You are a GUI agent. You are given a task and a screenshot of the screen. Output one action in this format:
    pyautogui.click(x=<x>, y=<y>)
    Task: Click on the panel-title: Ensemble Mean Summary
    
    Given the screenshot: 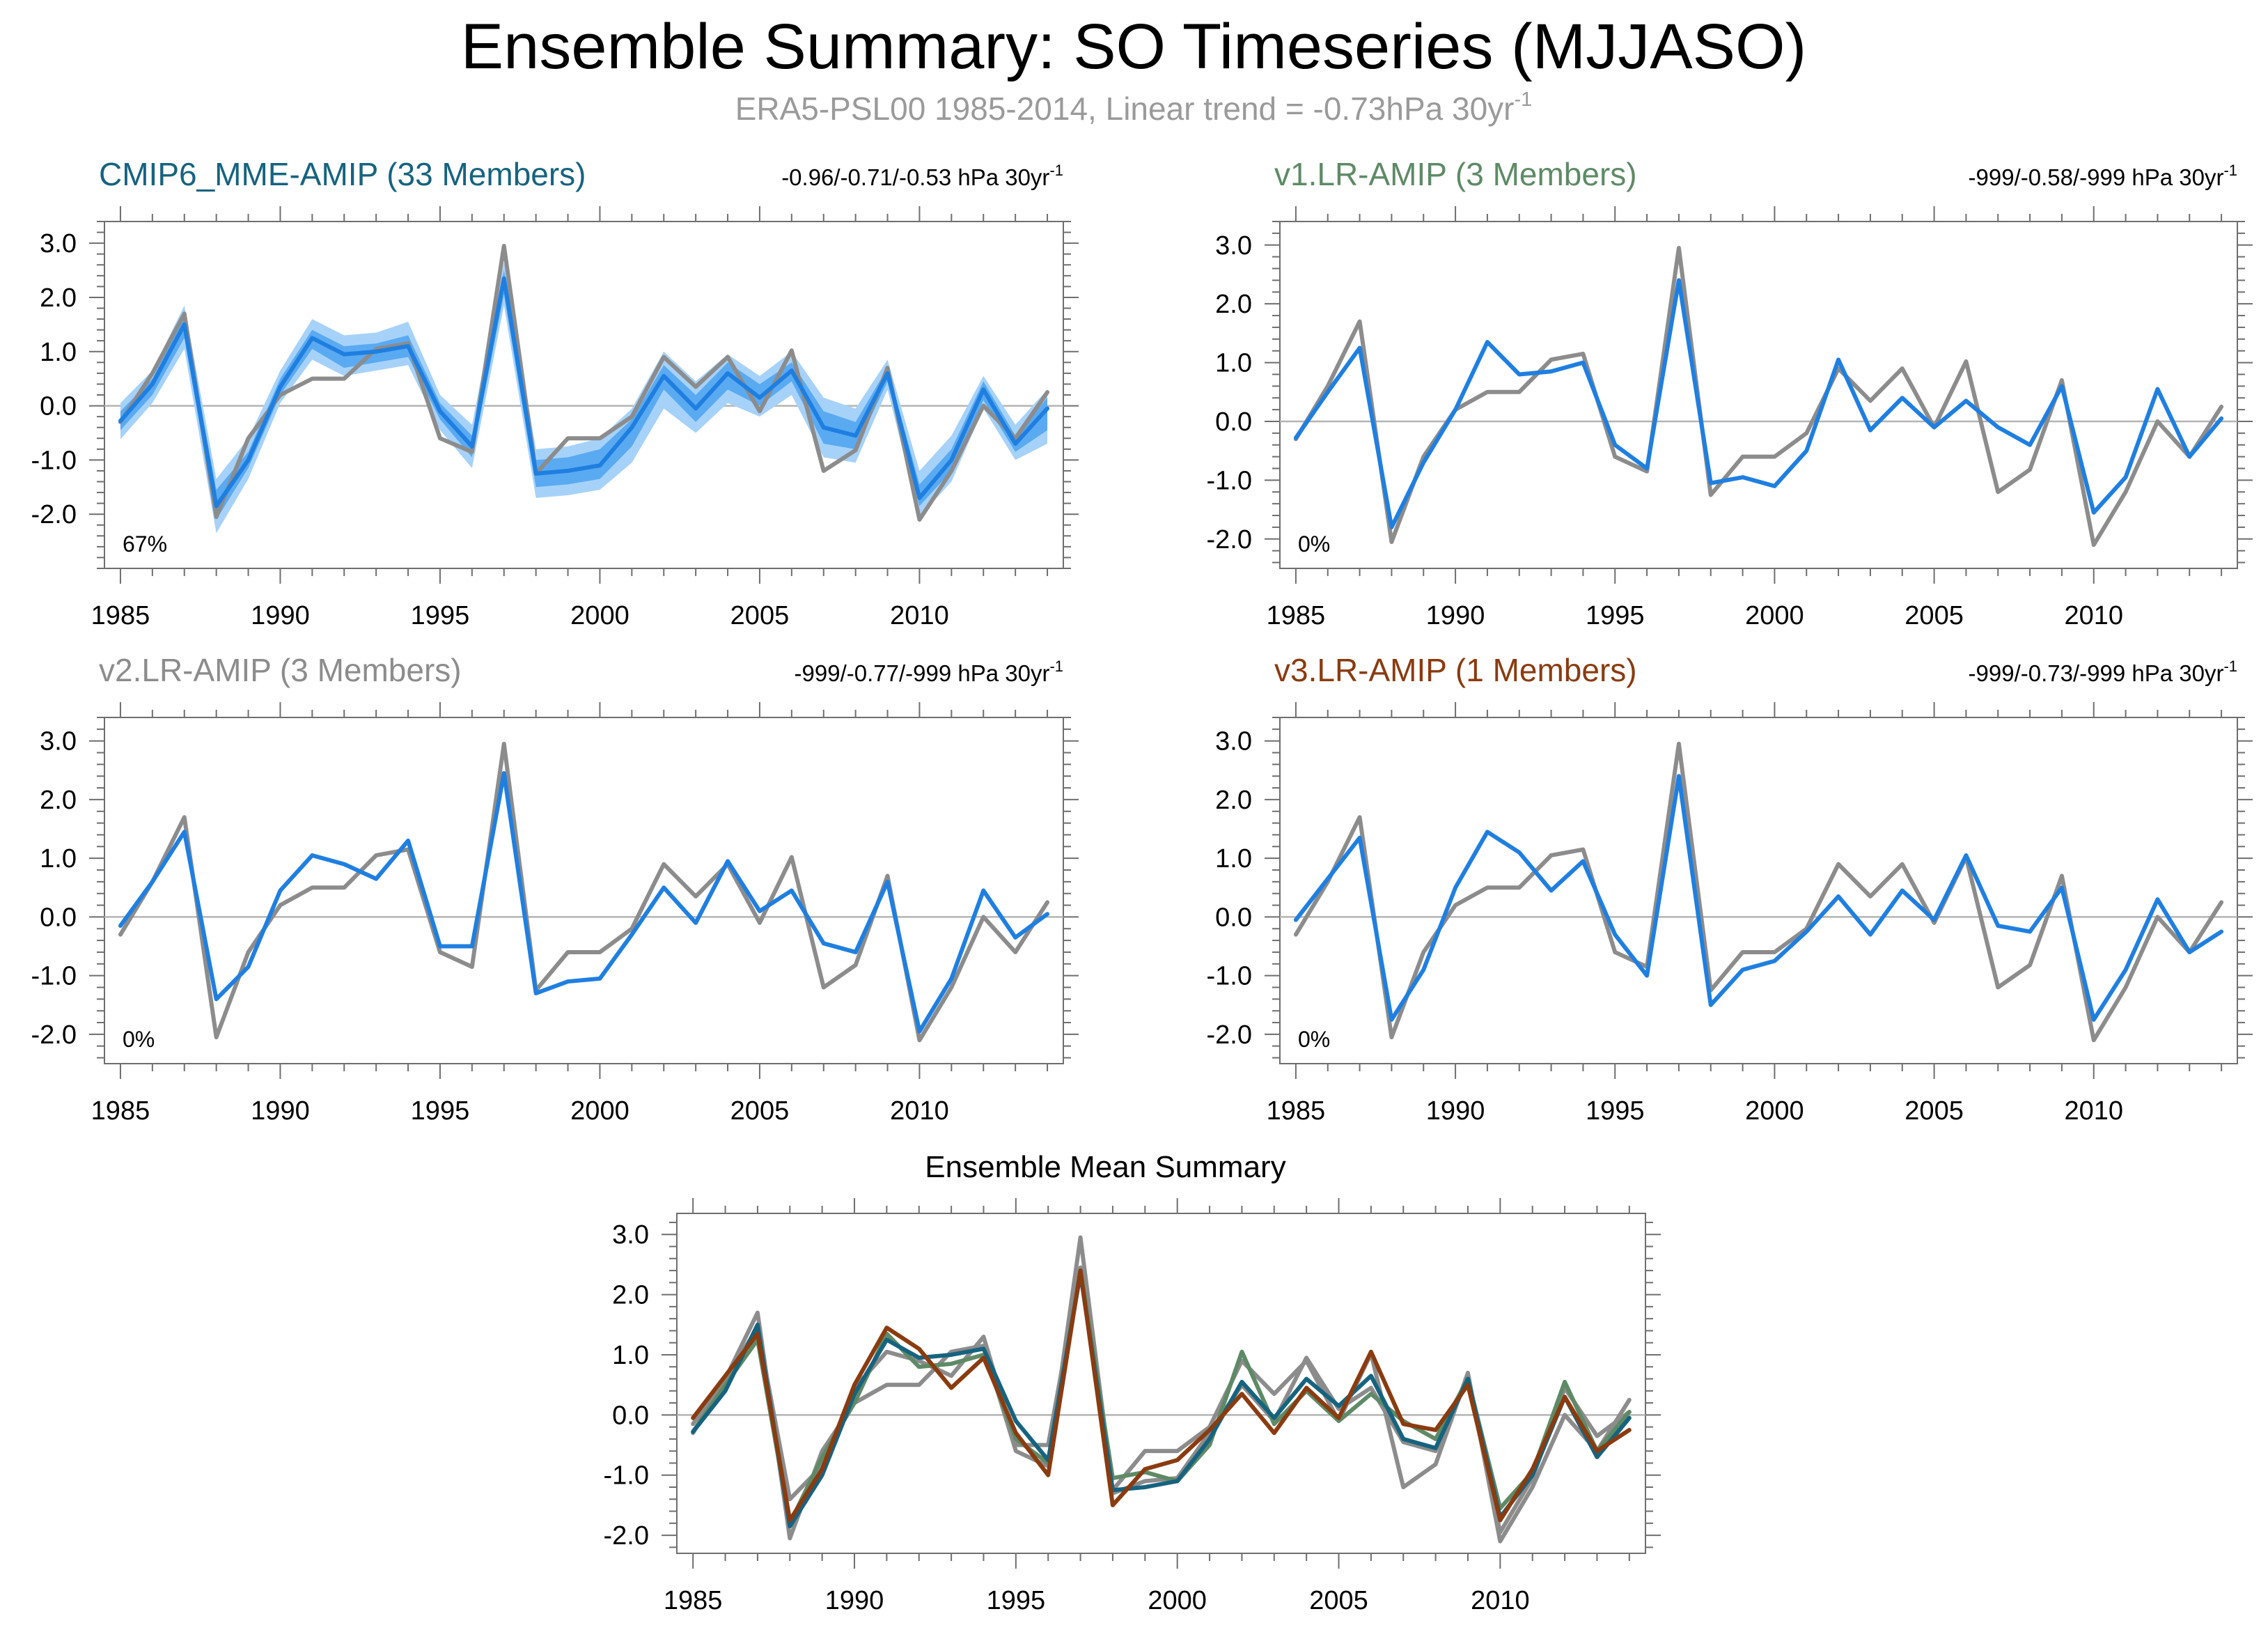 What is the action you would take?
    pyautogui.click(x=1105, y=1167)
    